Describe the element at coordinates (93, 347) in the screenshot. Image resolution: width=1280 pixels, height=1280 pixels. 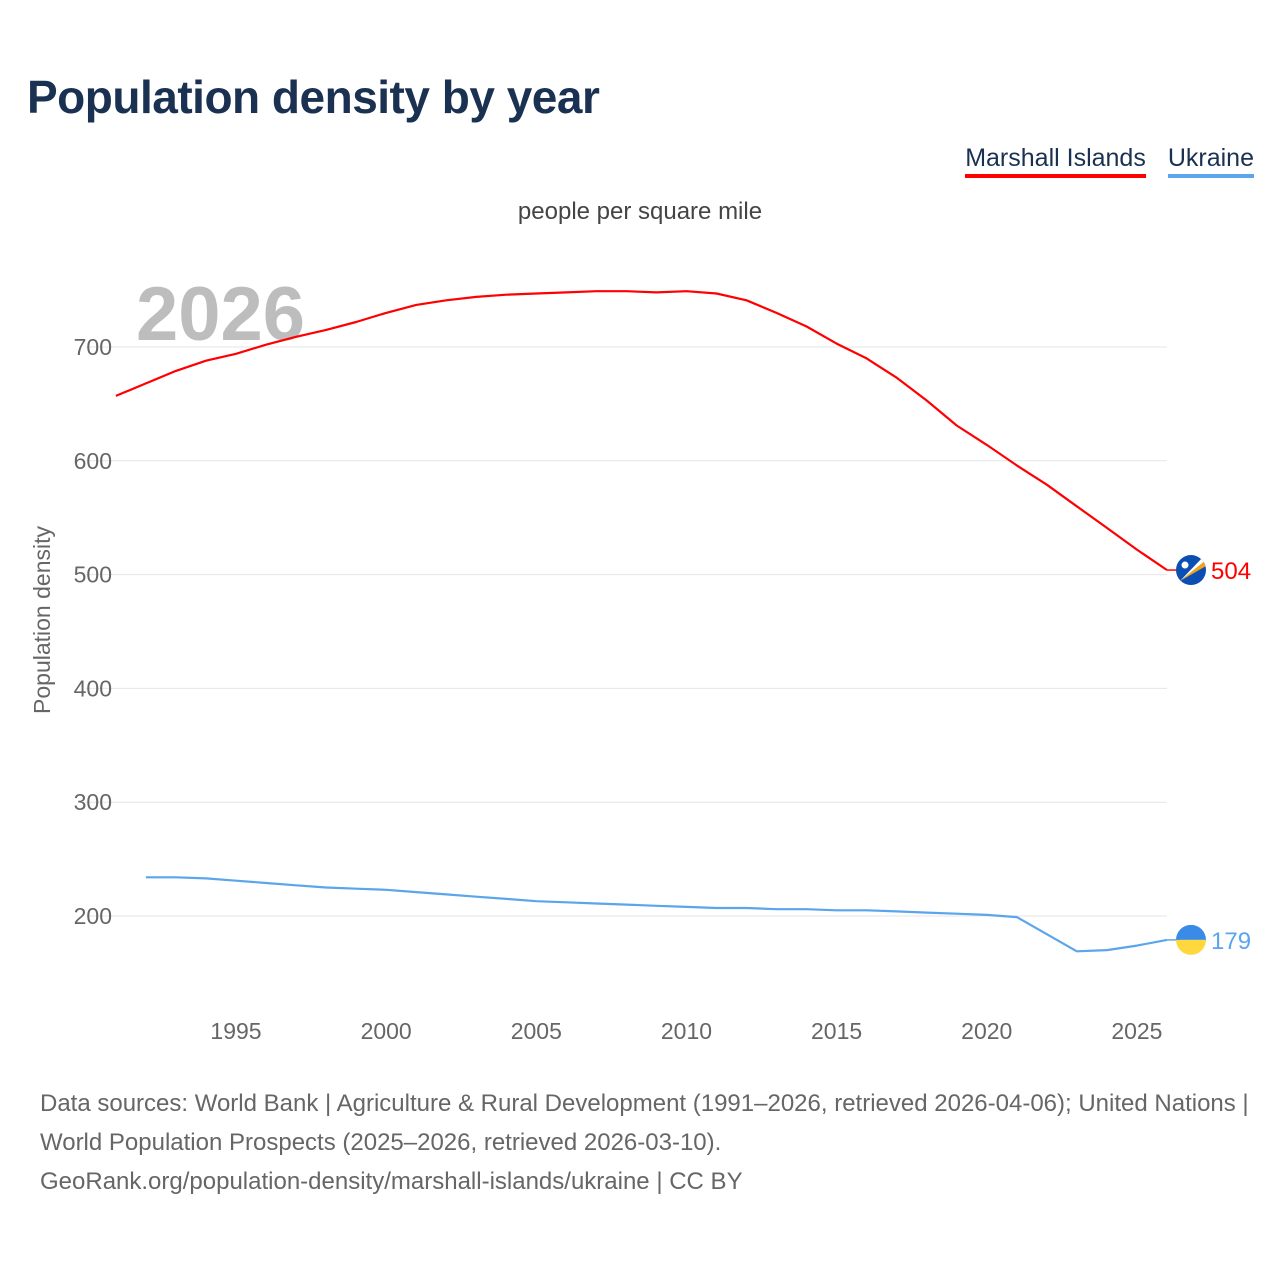
I see `y-tick-label: 700` at that location.